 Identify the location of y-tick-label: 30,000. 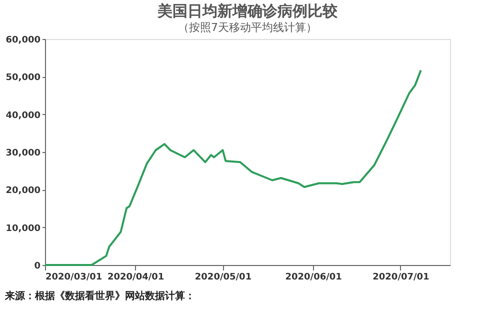
(23, 153).